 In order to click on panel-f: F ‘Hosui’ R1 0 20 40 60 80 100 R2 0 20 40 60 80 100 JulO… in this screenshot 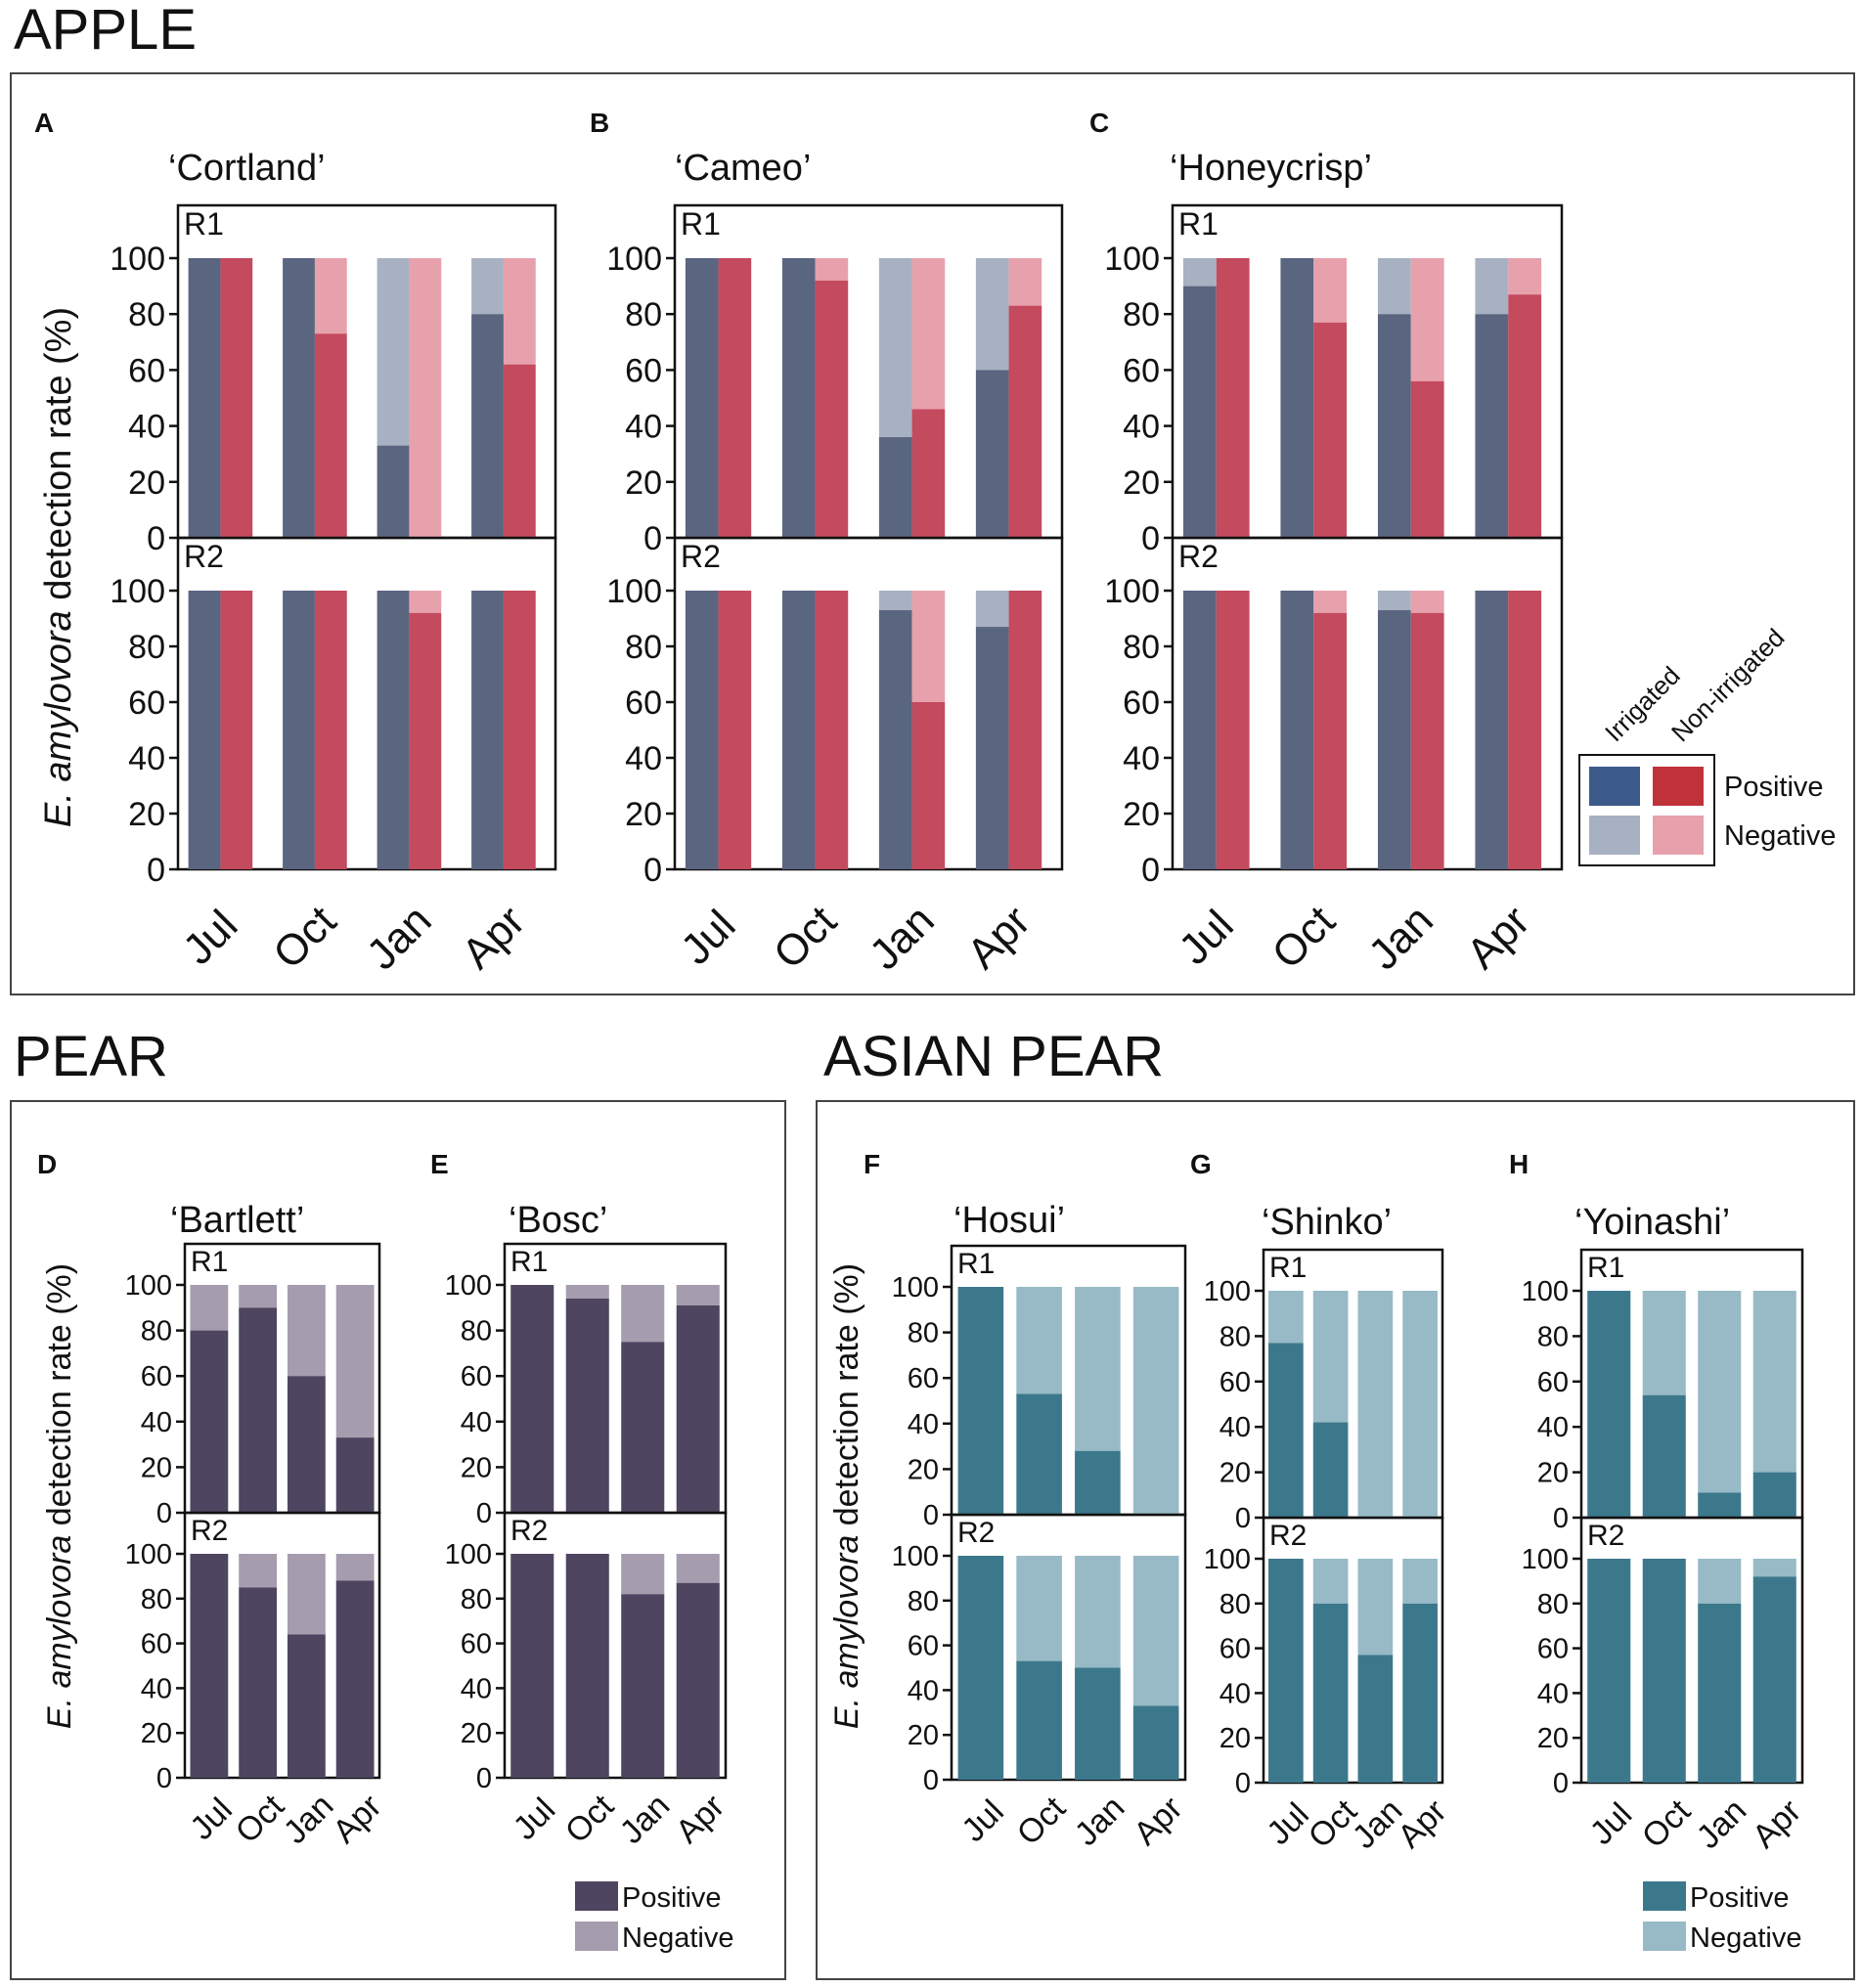, I will do `click(1026, 1501)`.